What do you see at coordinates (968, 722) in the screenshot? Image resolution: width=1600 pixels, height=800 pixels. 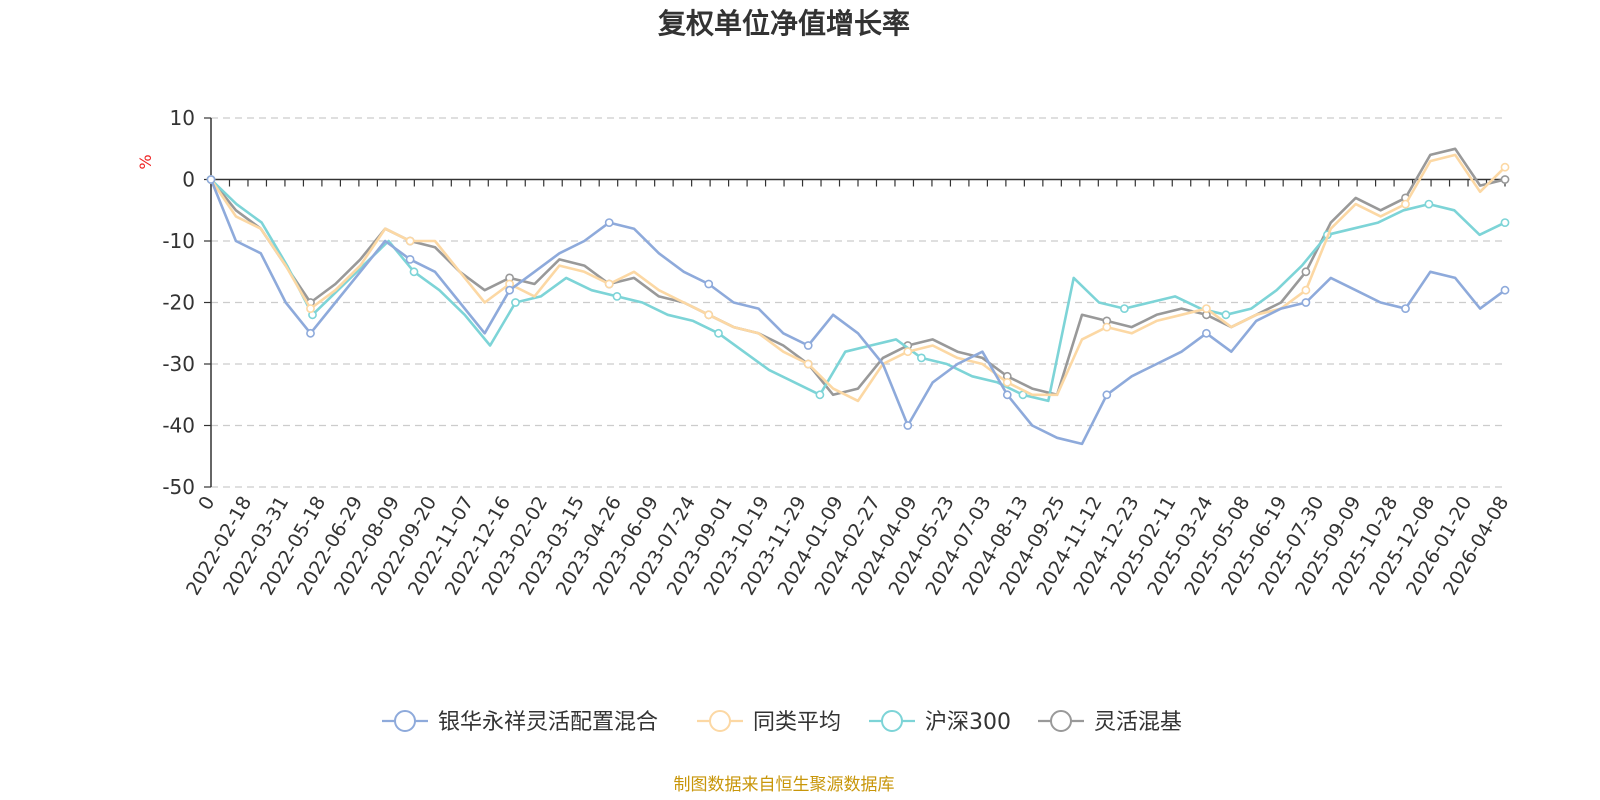 I see `legend-label: 沪深300` at bounding box center [968, 722].